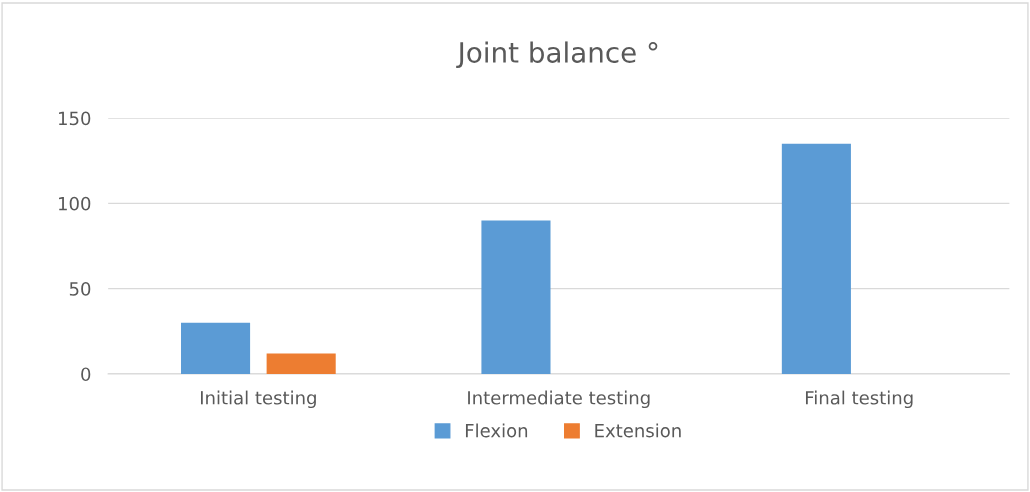  Describe the element at coordinates (75, 203) in the screenshot. I see `y-tick-label: 100` at that location.